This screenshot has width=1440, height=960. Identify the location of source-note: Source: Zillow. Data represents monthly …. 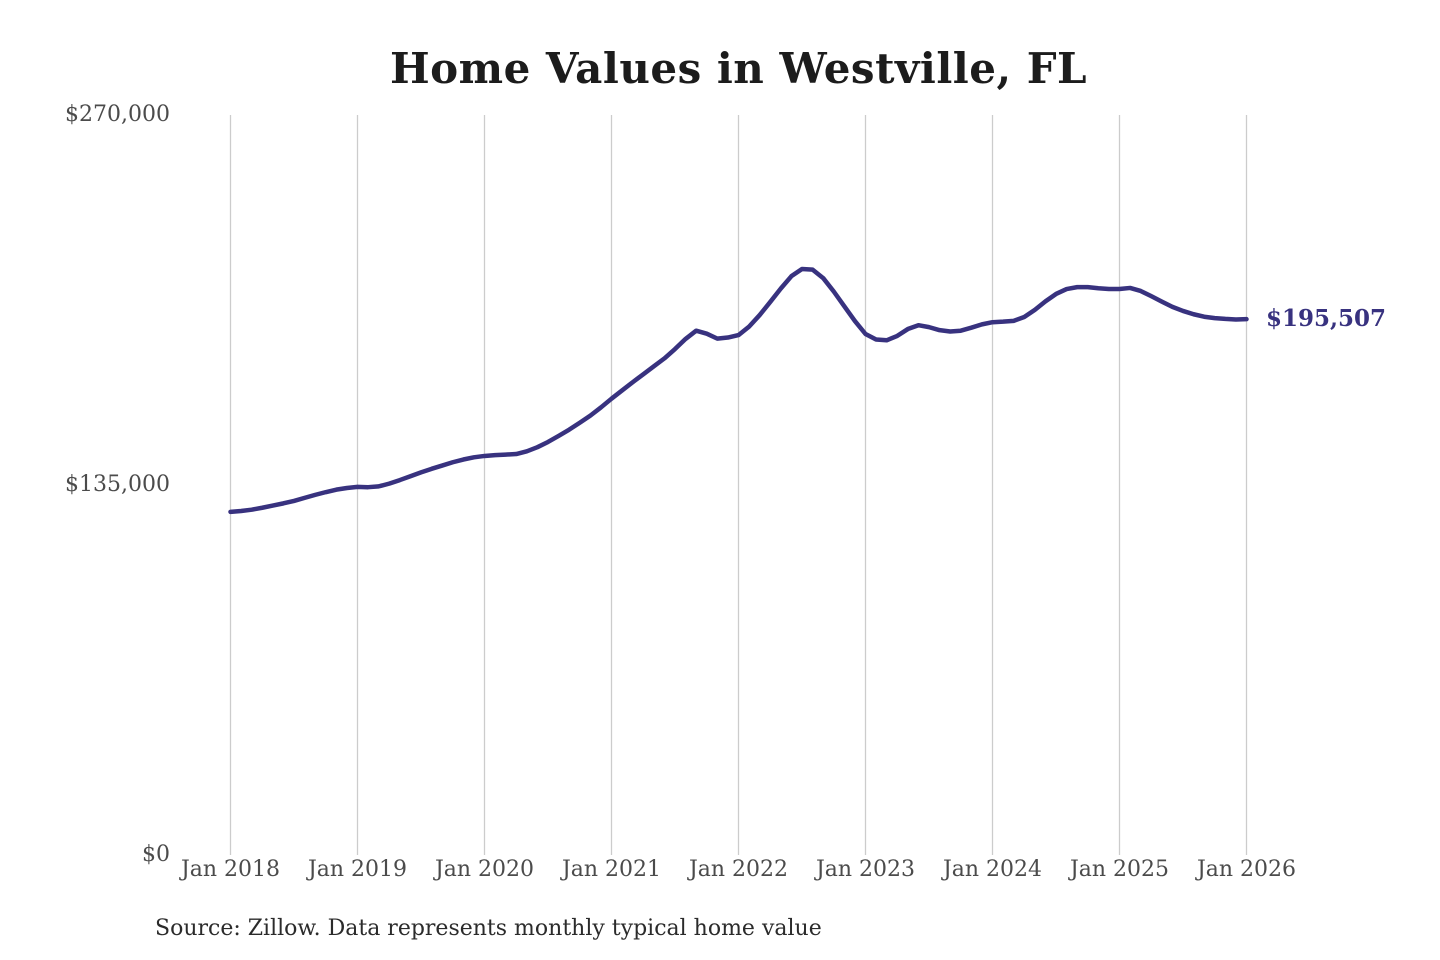
(488, 928).